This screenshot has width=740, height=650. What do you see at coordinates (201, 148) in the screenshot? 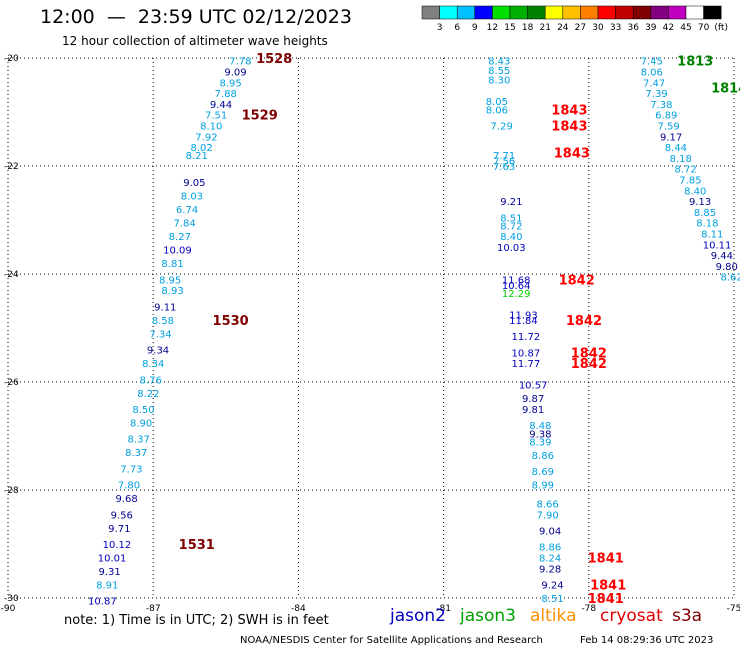
I see `data-point-label: 8.02` at bounding box center [201, 148].